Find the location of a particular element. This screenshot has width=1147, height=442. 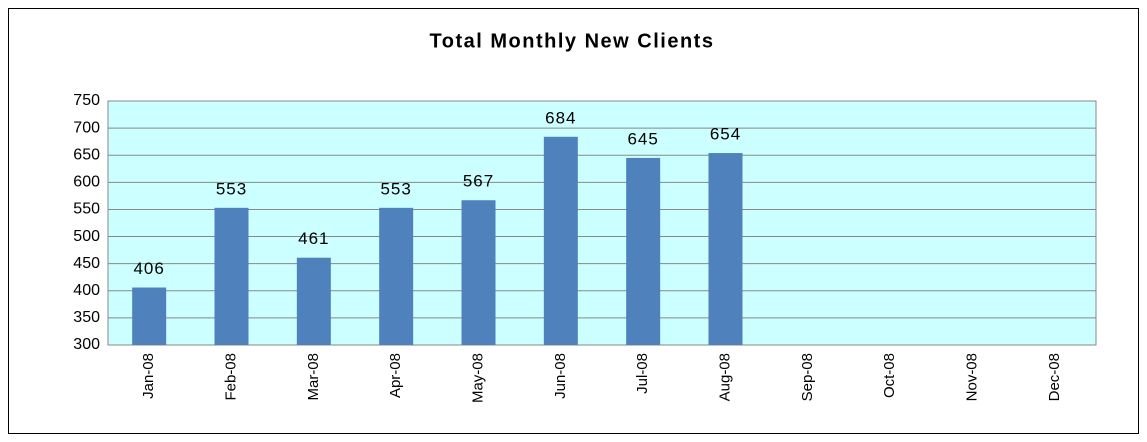

y-tick-label: 300 is located at coordinates (86, 344).